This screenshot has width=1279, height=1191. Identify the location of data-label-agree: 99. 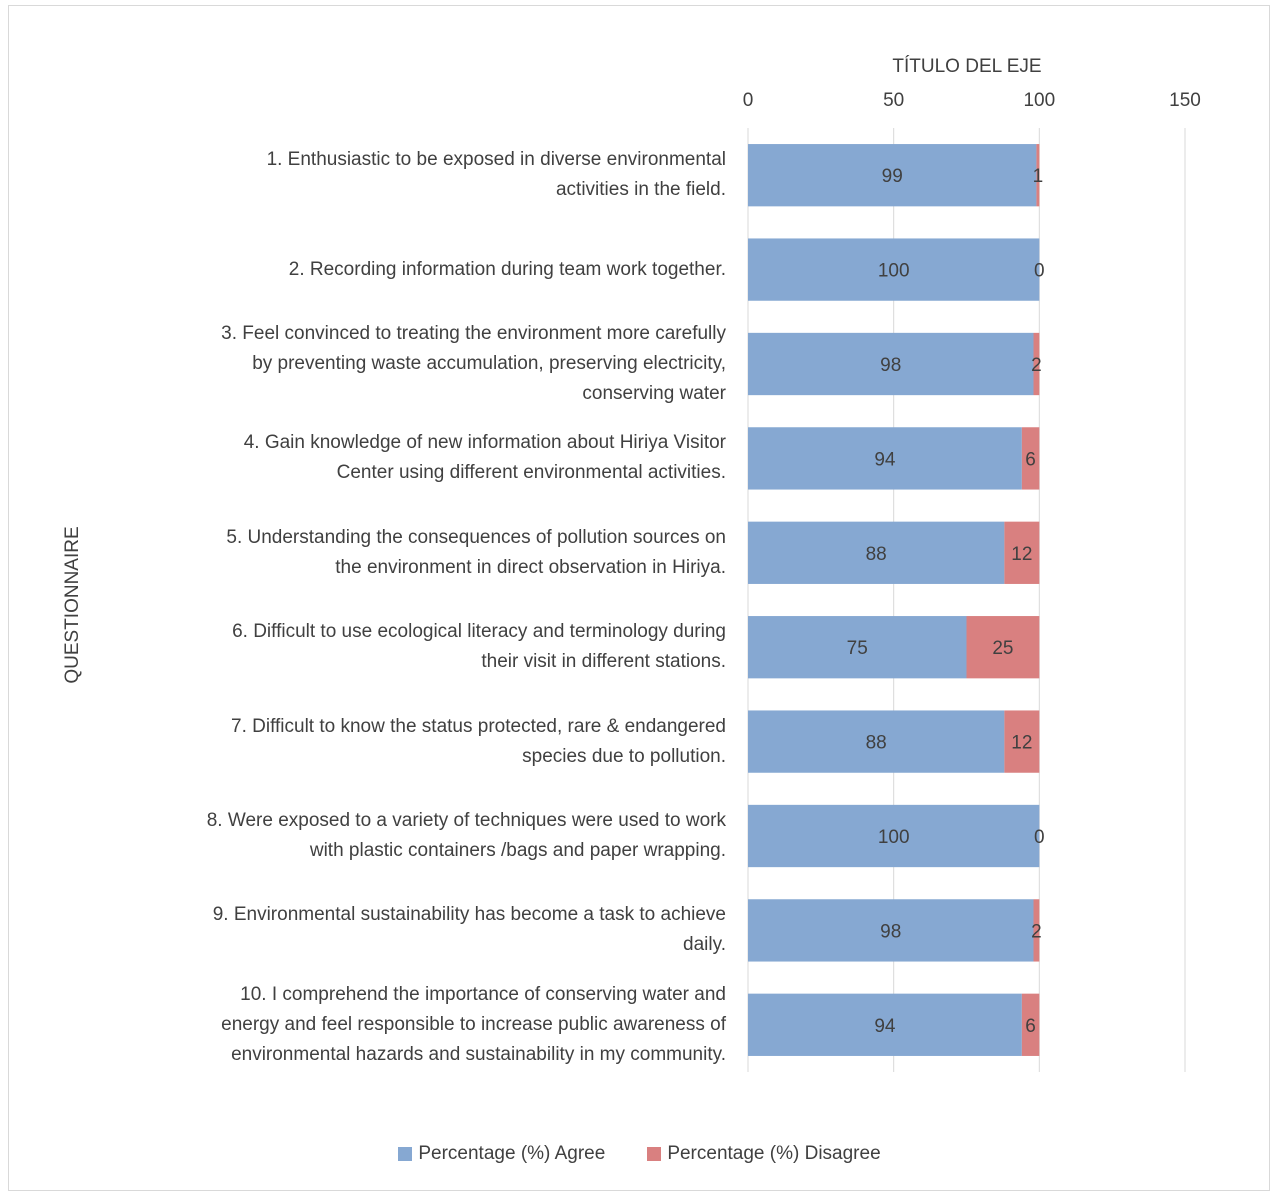
(892, 176).